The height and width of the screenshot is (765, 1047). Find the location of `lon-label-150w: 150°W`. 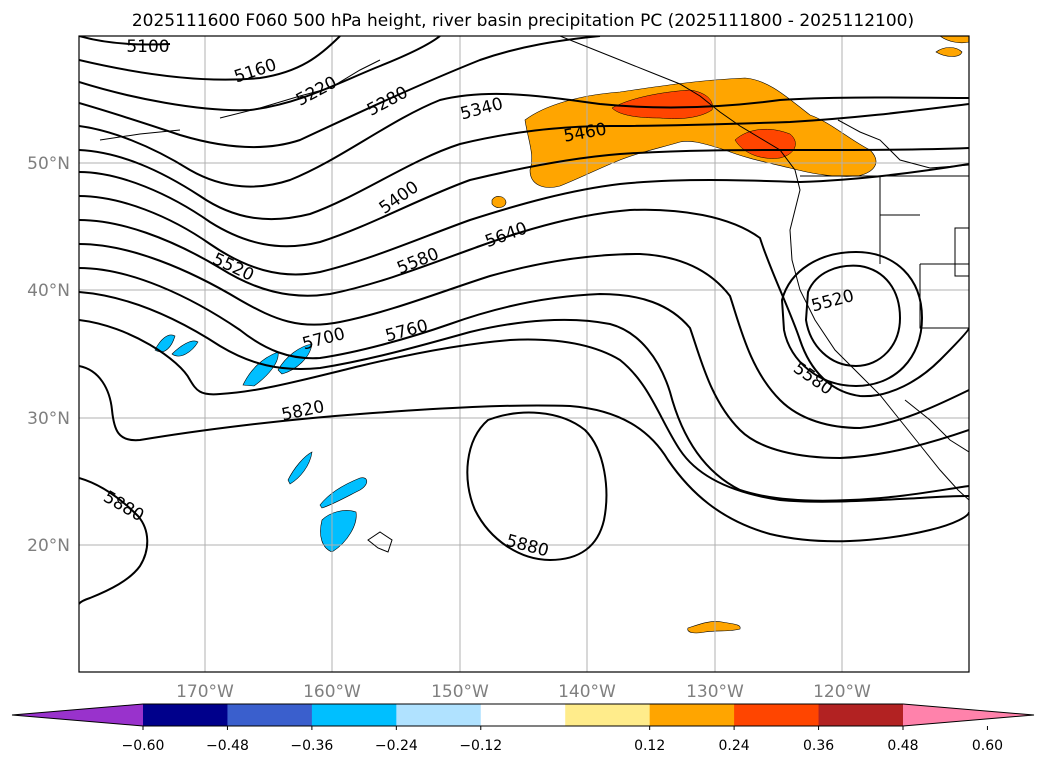

lon-label-150w: 150°W is located at coordinates (460, 692).